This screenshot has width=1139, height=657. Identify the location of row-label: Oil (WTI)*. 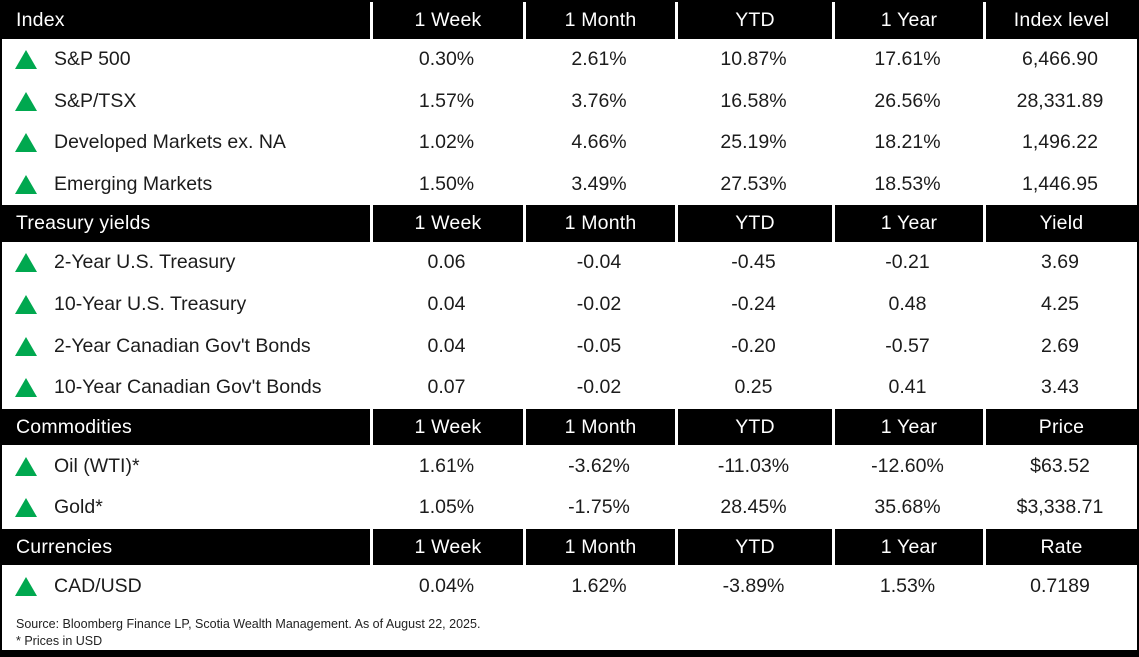
(97, 465).